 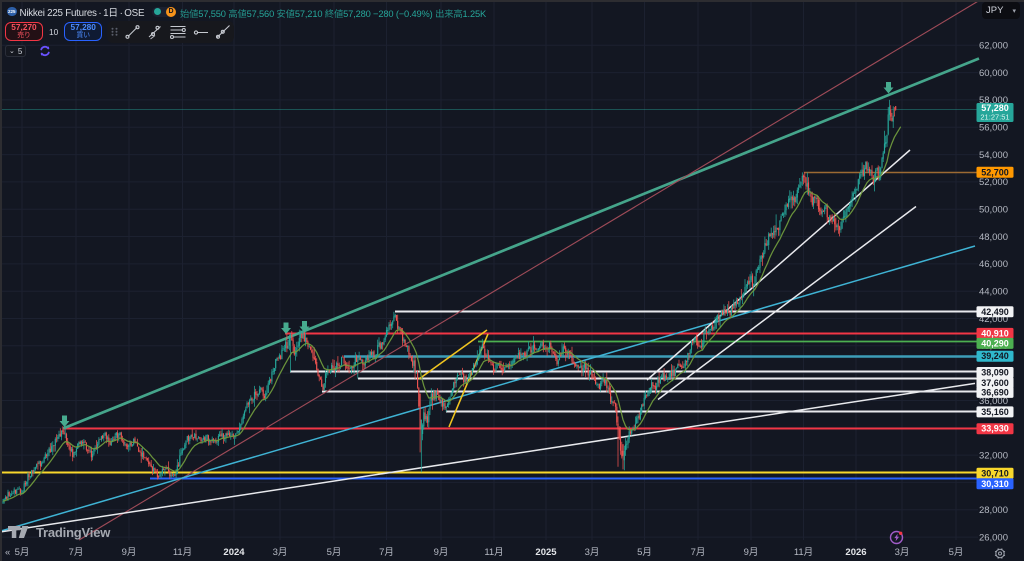 What do you see at coordinates (993, 128) in the screenshot?
I see `svg-text: 56,000` at bounding box center [993, 128].